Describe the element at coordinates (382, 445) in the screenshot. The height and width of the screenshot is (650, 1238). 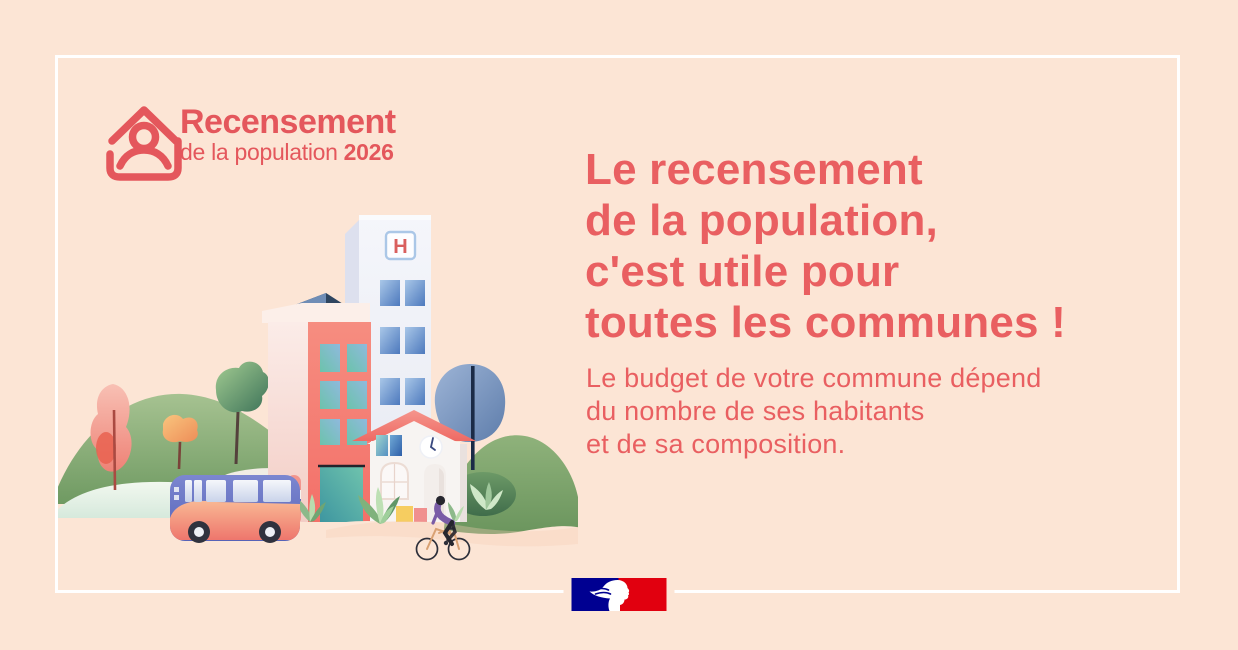
I see `shutter-left` at that location.